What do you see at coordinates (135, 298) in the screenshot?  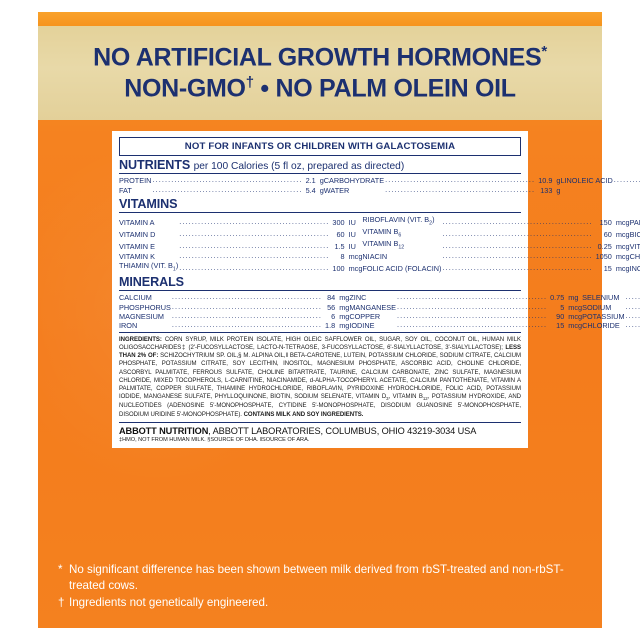 I see `nutrient-name: CALCIUM` at bounding box center [135, 298].